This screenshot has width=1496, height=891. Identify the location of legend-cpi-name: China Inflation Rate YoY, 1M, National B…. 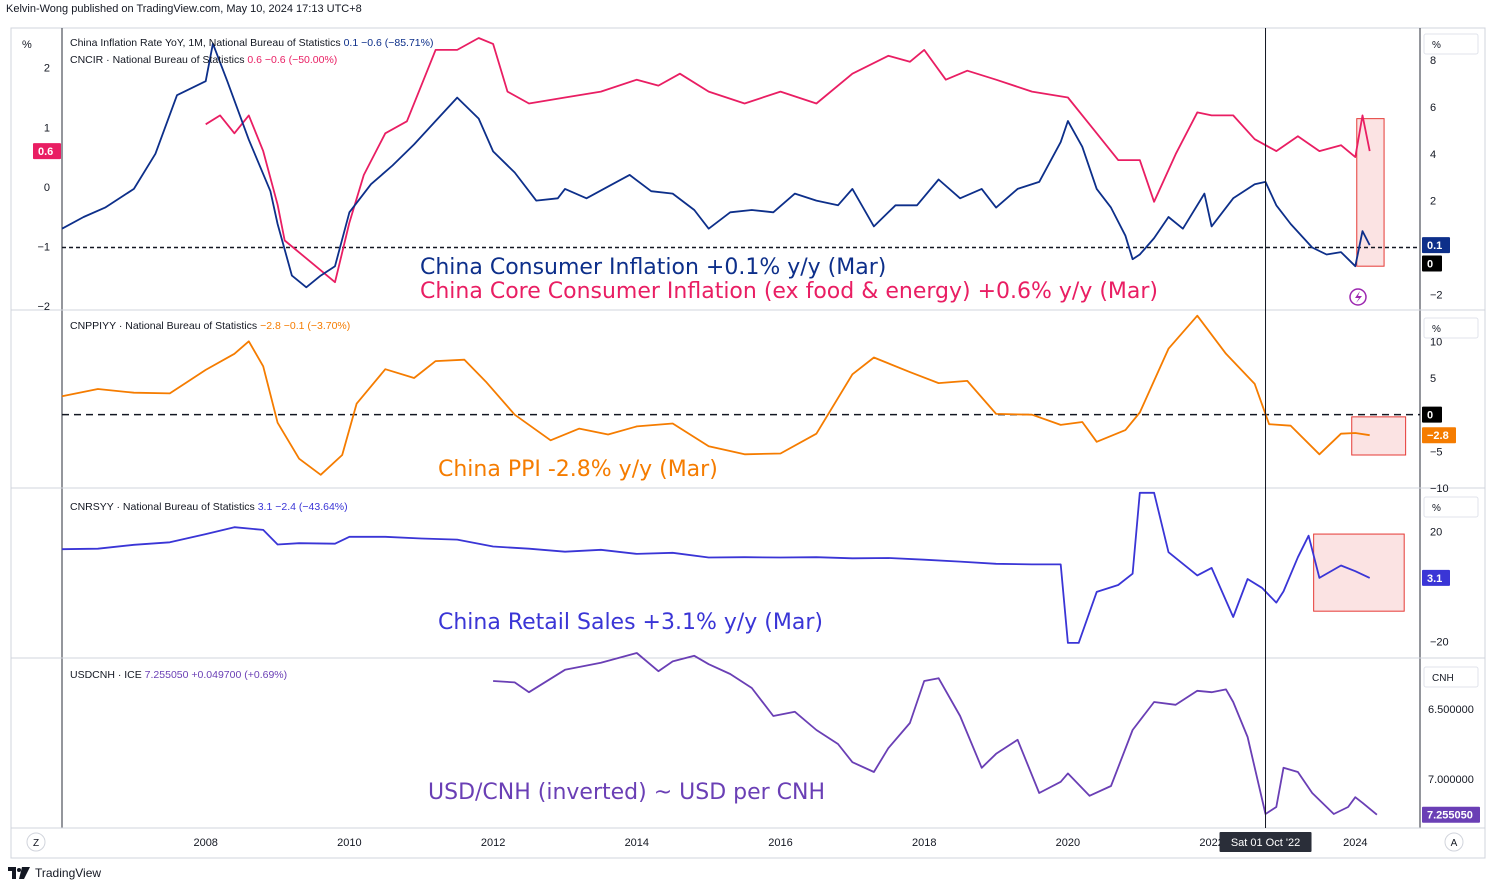
(207, 43).